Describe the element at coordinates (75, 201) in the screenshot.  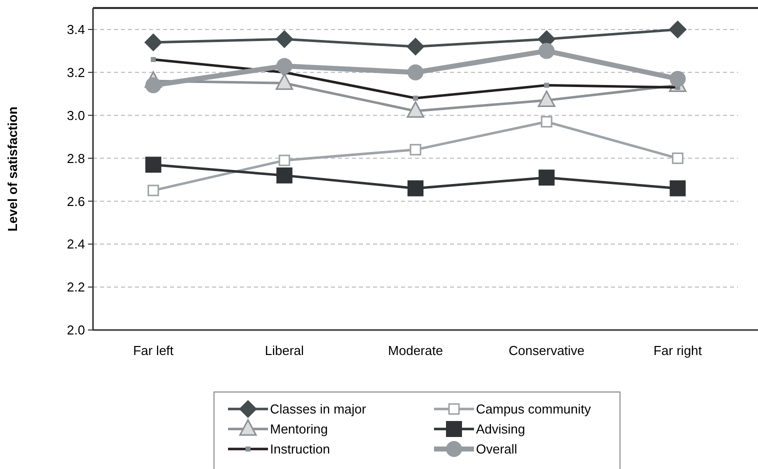
I see `y-tick-label: 2.6` at that location.